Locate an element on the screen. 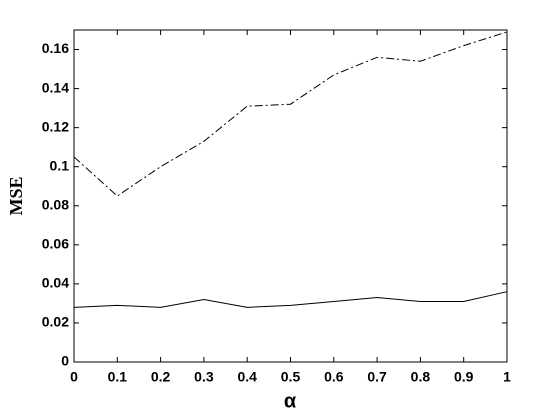 This screenshot has height=414, width=560. y-tick-label: 0.14 is located at coordinates (55, 87).